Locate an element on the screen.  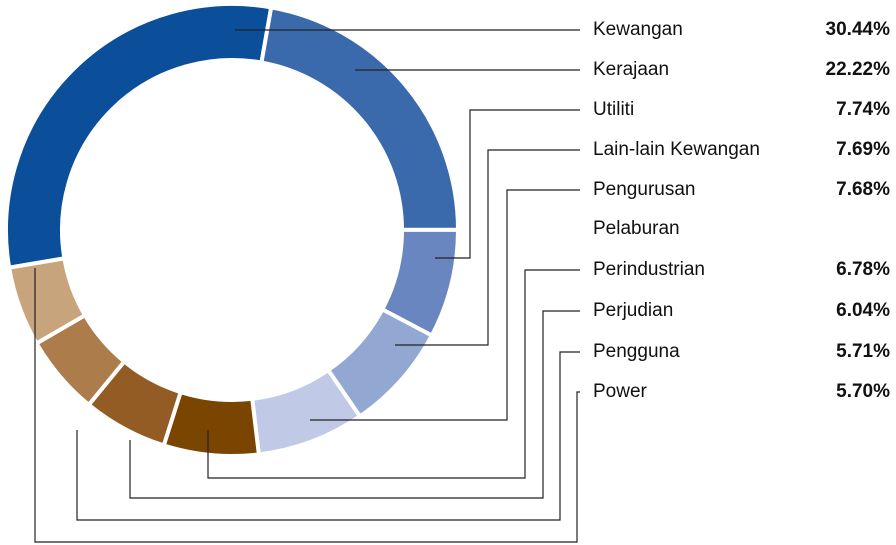
legend-value: 5.70% is located at coordinates (863, 391).